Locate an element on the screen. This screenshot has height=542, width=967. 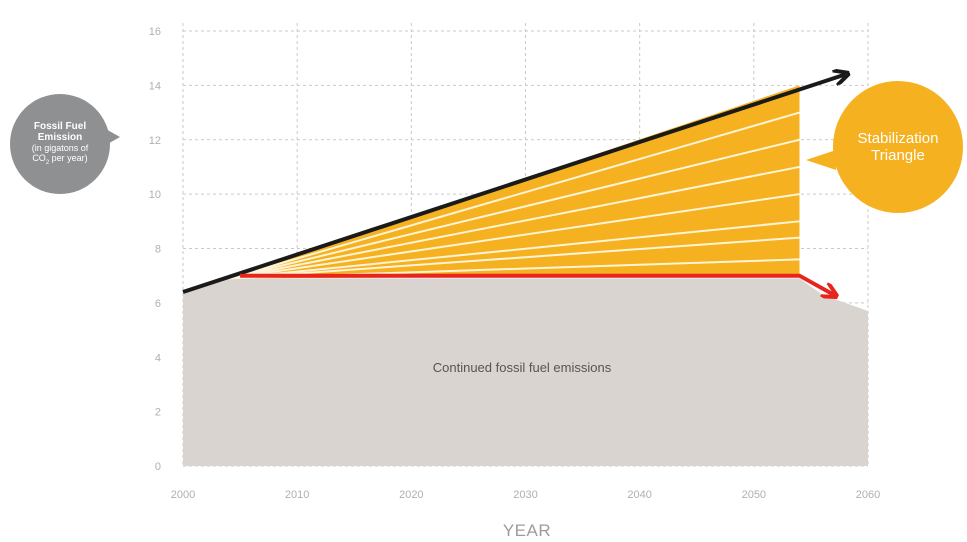
y-tick-label: 6 is located at coordinates (158, 304).